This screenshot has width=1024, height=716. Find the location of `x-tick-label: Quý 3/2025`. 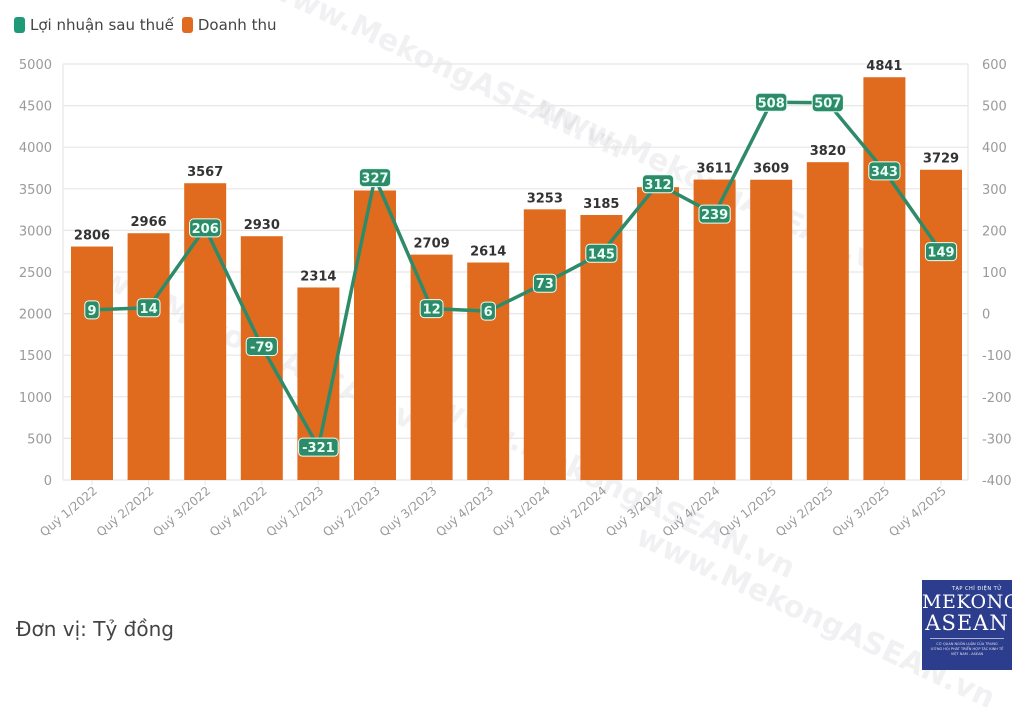

x-tick-label: Quý 3/2025 is located at coordinates (861, 512).